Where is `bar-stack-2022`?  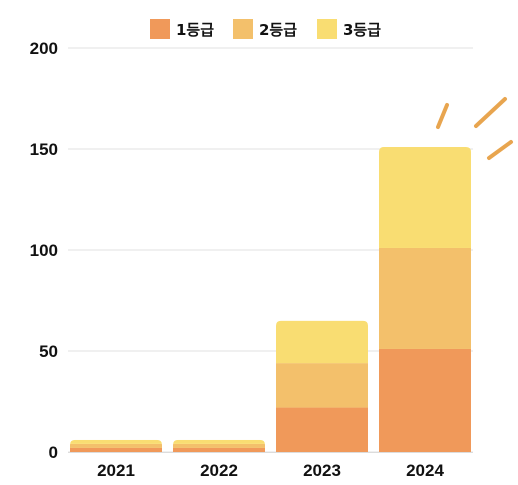 bar-stack-2022 is located at coordinates (219, 445).